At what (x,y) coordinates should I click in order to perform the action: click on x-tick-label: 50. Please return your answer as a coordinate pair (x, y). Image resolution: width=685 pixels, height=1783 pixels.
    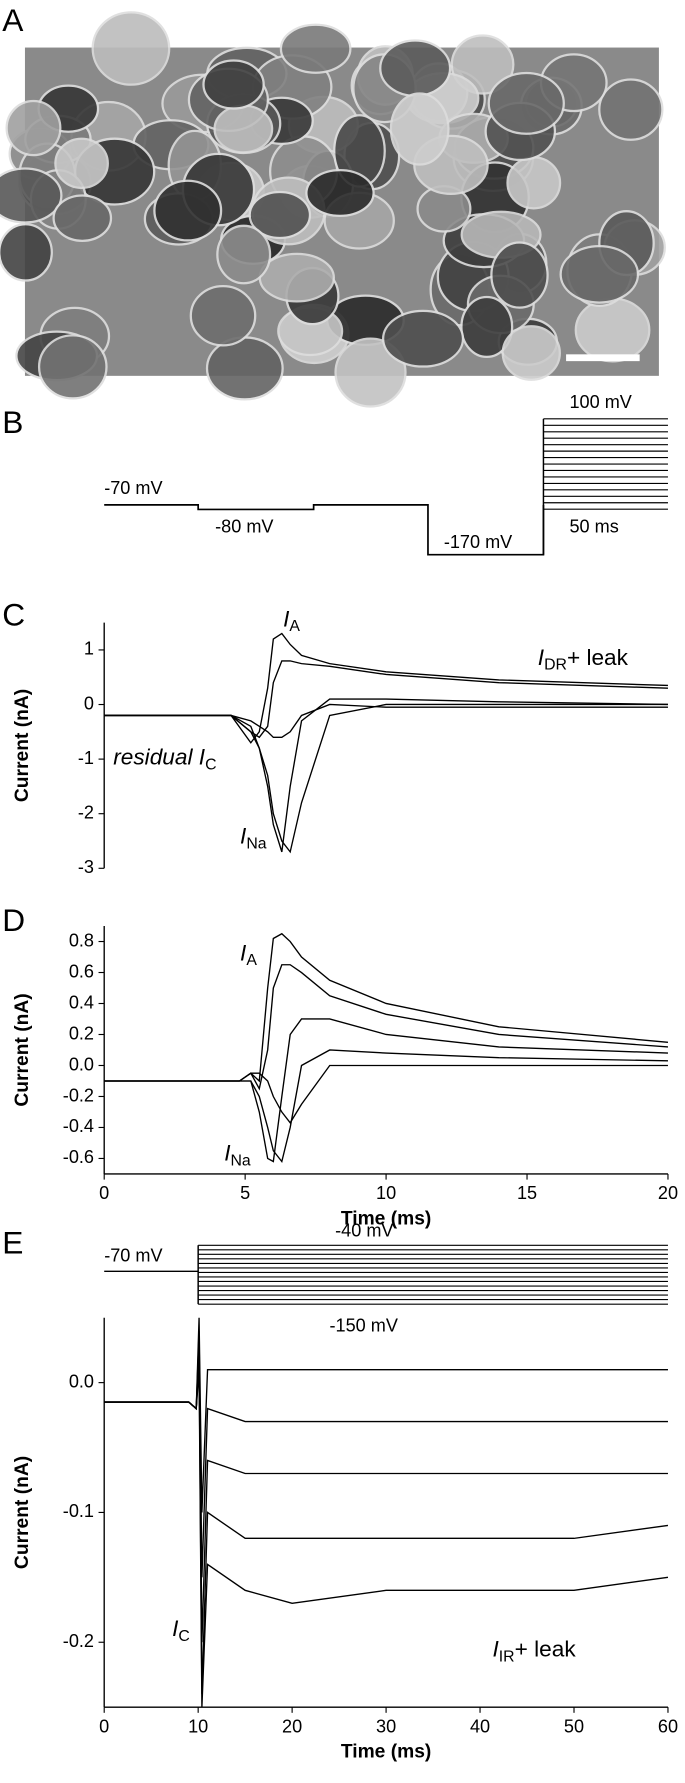
    Looking at the image, I should click on (574, 1726).